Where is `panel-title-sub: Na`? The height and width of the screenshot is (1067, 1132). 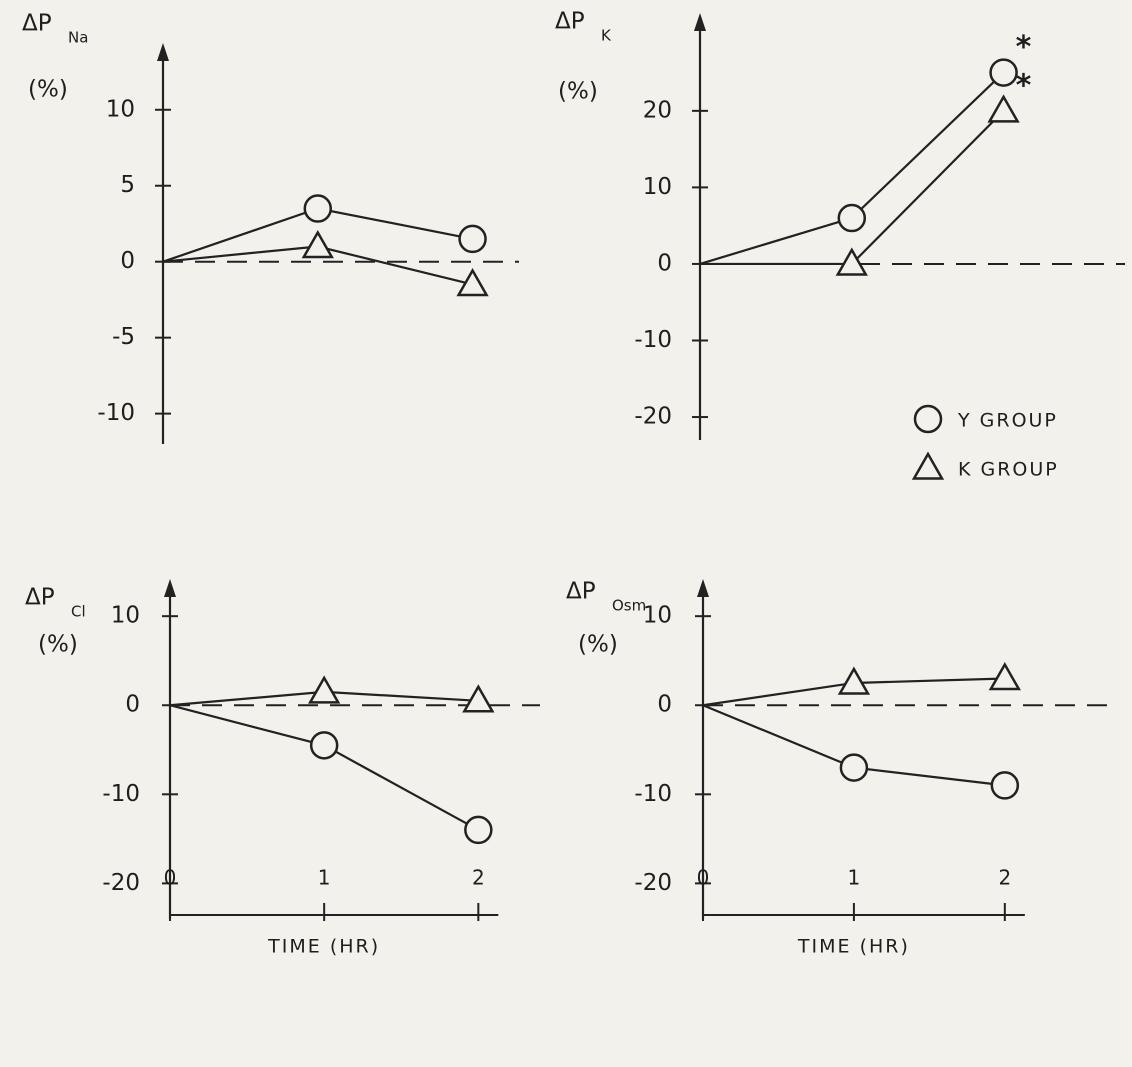 panel-title-sub: Na is located at coordinates (78, 38).